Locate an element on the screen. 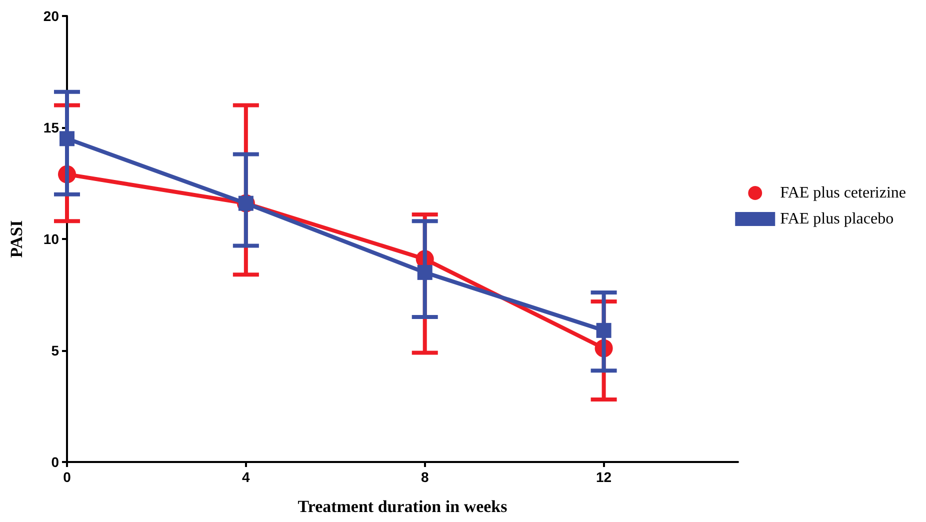 The width and height of the screenshot is (926, 522). y-axis-title: PASI is located at coordinates (16, 239).